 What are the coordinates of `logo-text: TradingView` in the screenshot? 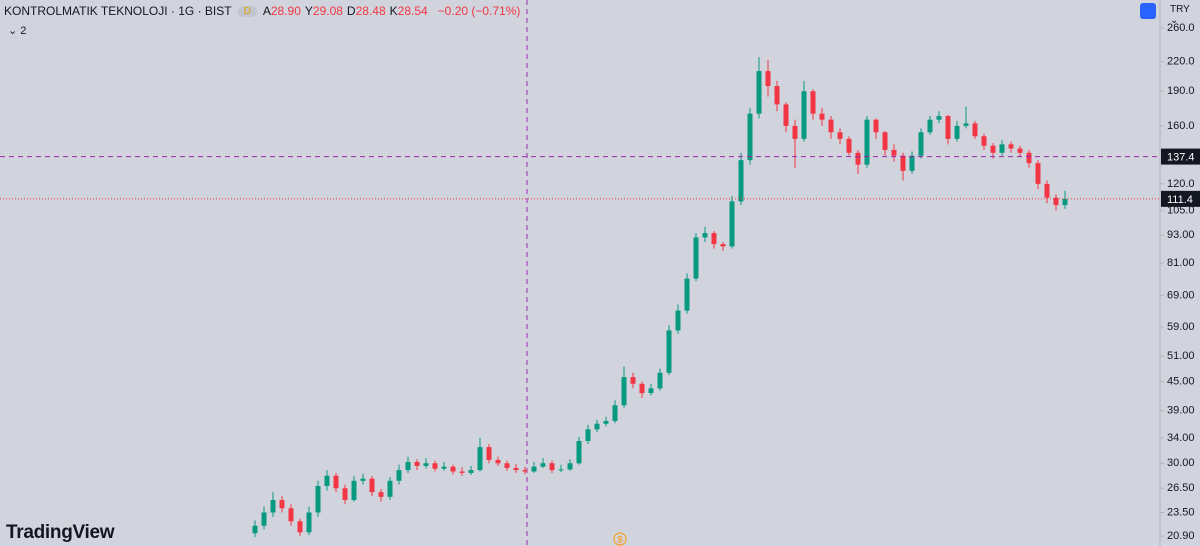 It's located at (60, 532).